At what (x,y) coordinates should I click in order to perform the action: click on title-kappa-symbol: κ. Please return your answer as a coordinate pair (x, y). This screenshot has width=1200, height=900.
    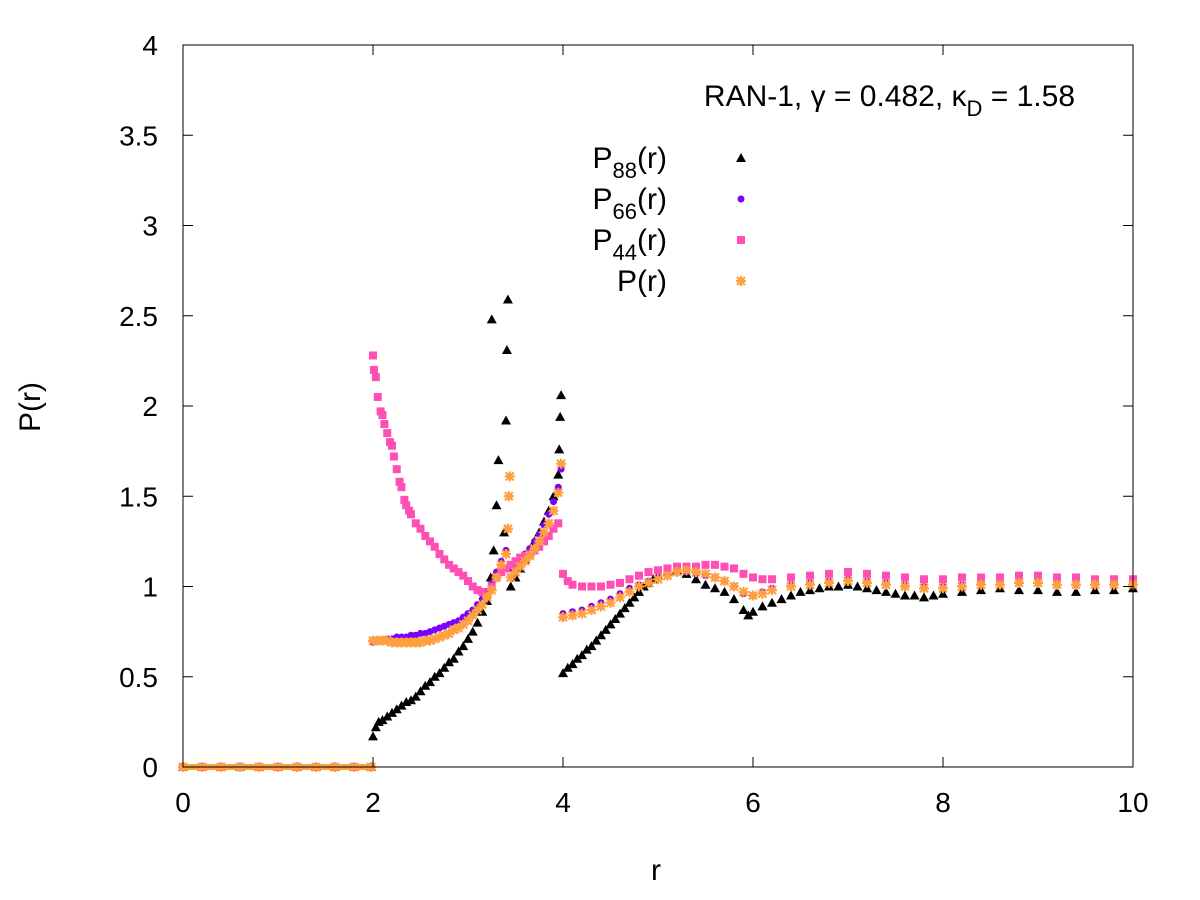
    Looking at the image, I should click on (960, 96).